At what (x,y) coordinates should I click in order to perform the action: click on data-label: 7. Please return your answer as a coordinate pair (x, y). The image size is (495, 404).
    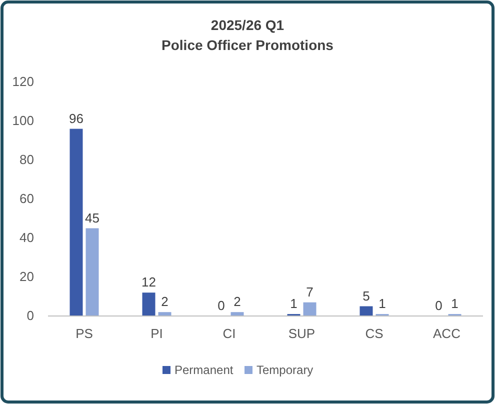
    Looking at the image, I should click on (310, 292).